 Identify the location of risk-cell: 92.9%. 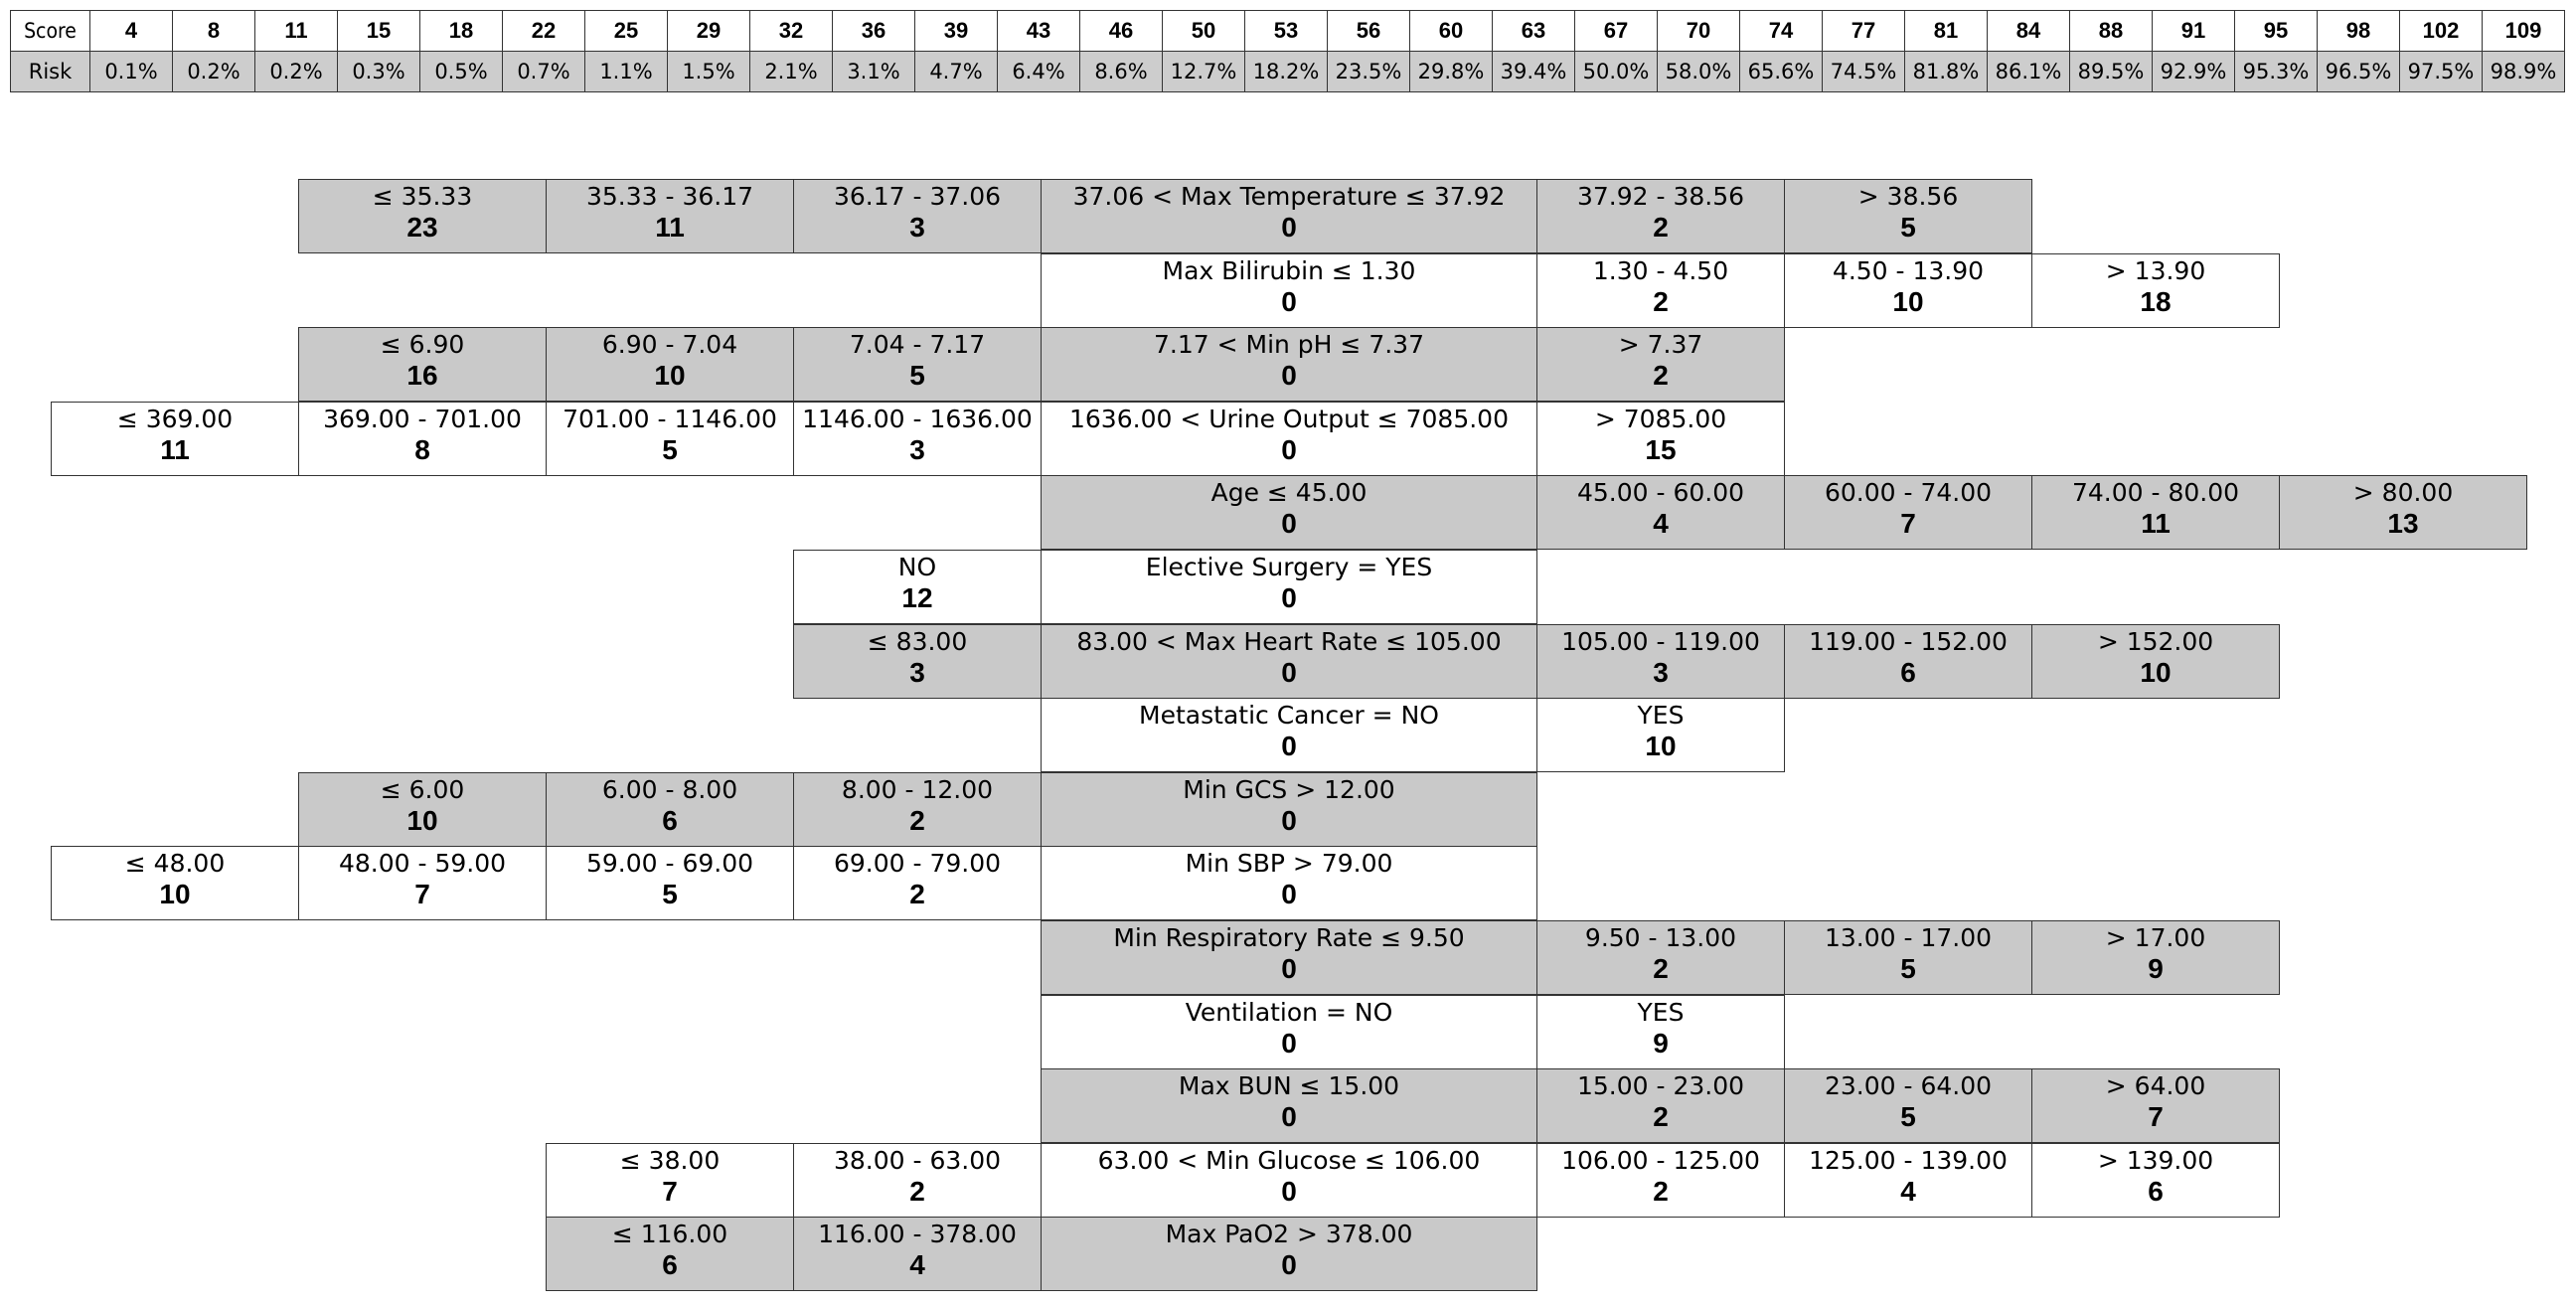
(2193, 71).